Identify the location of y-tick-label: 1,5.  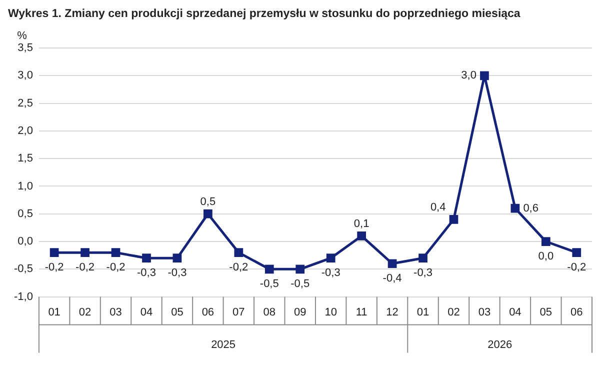
(25, 158).